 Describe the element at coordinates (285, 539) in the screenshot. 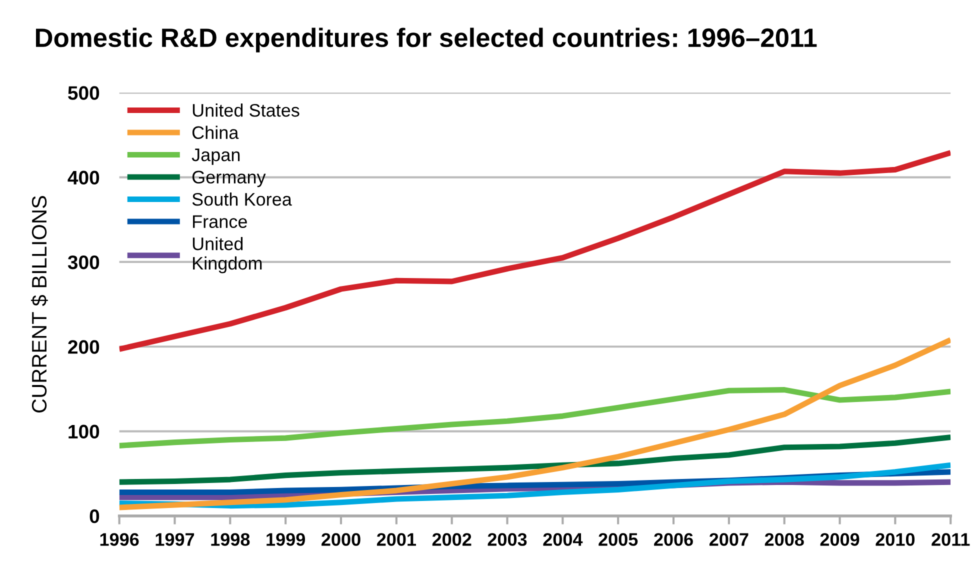

I see `x-tick-label: 1999` at that location.